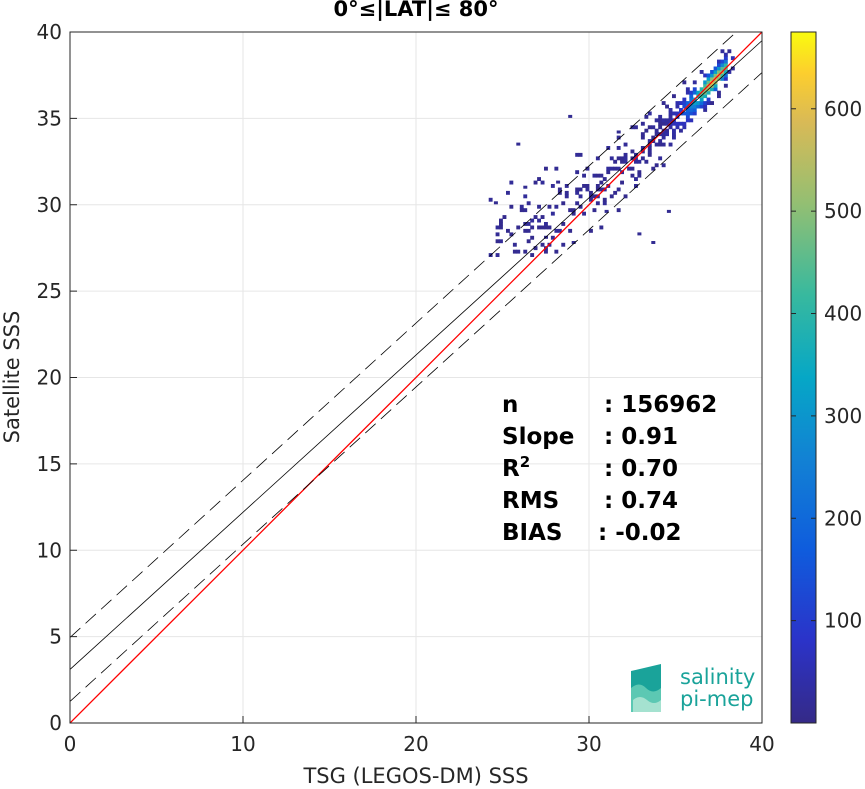 This screenshot has width=865, height=789. What do you see at coordinates (717, 677) in the screenshot?
I see `logo-line-1: salinity` at bounding box center [717, 677].